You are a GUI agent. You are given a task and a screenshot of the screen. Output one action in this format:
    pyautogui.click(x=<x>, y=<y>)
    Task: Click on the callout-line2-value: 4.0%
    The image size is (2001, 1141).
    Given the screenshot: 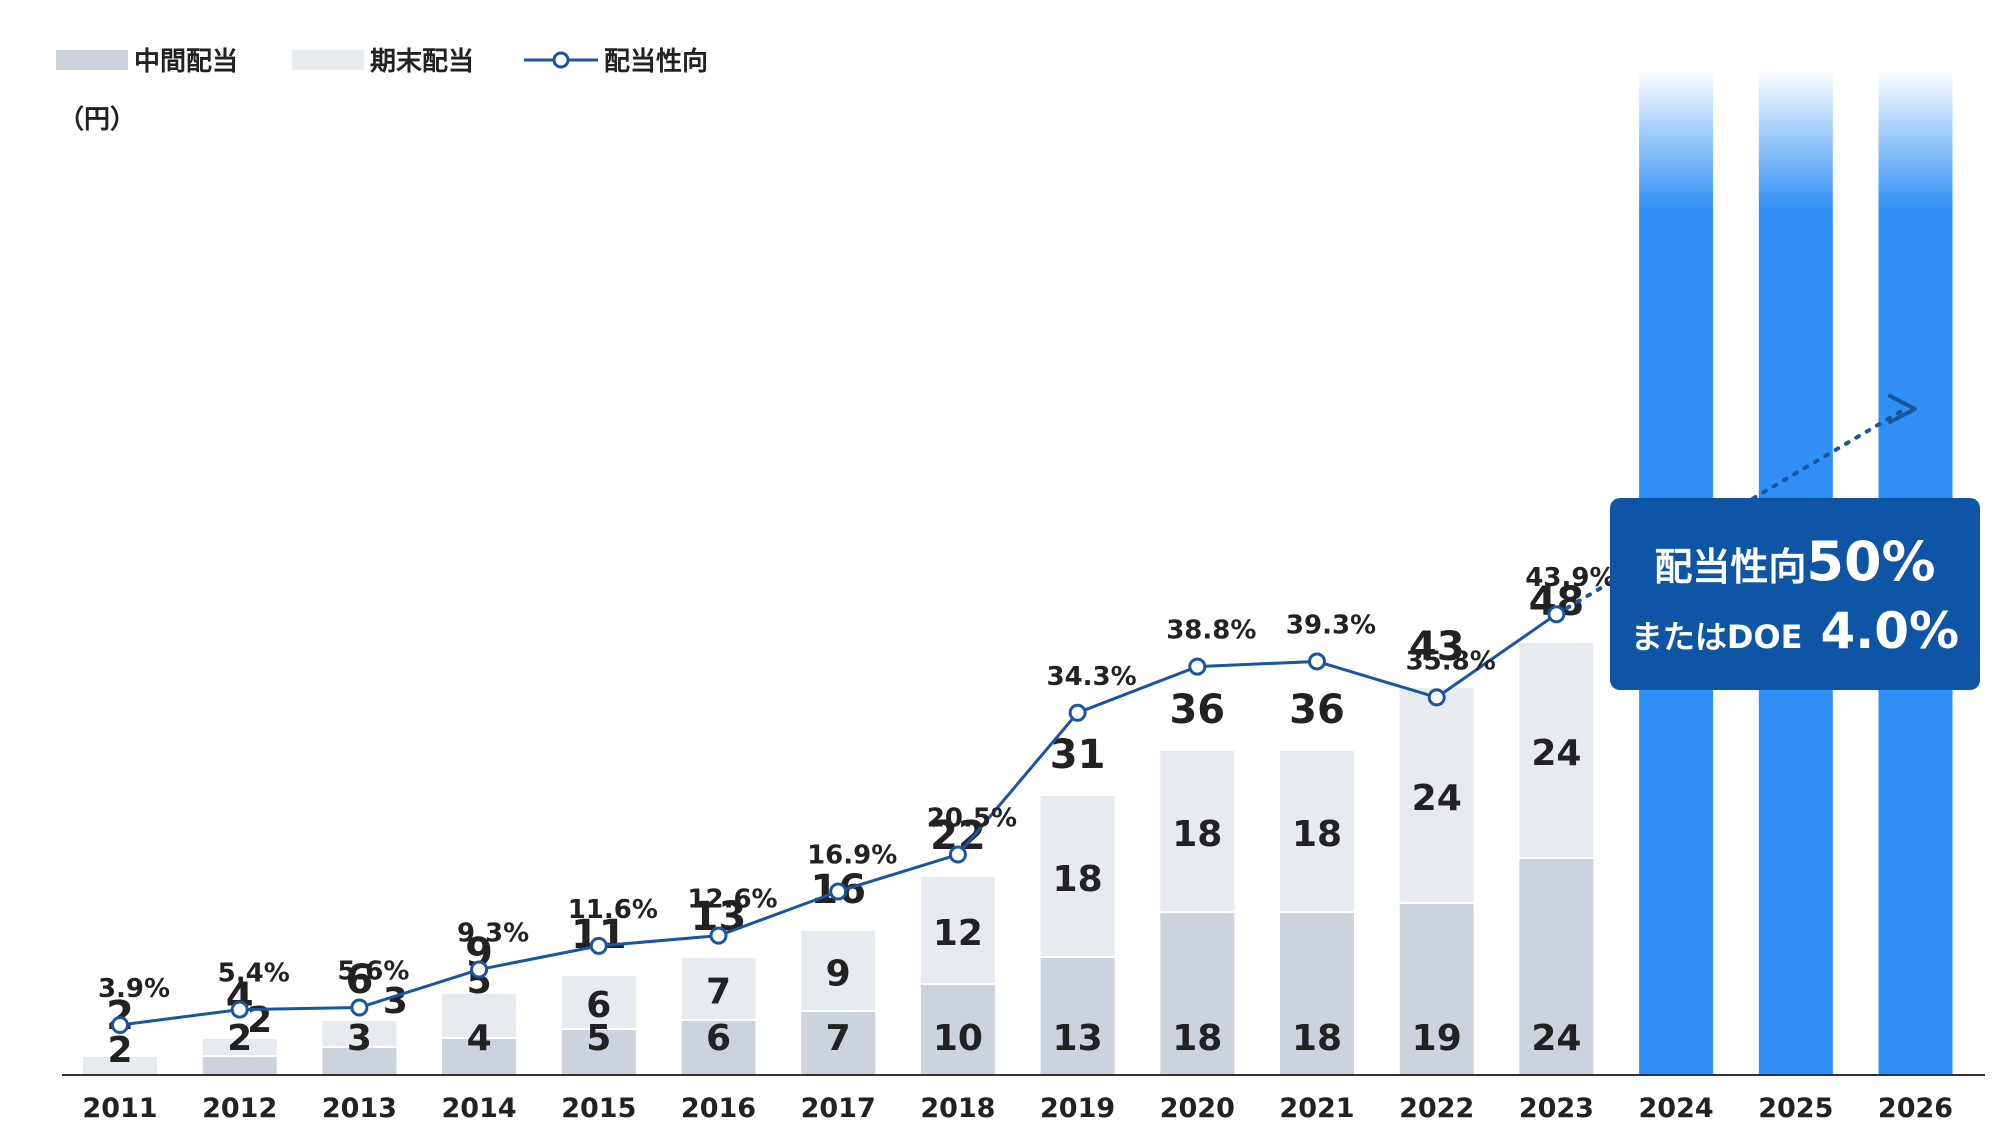 What is the action you would take?
    pyautogui.click(x=1889, y=631)
    